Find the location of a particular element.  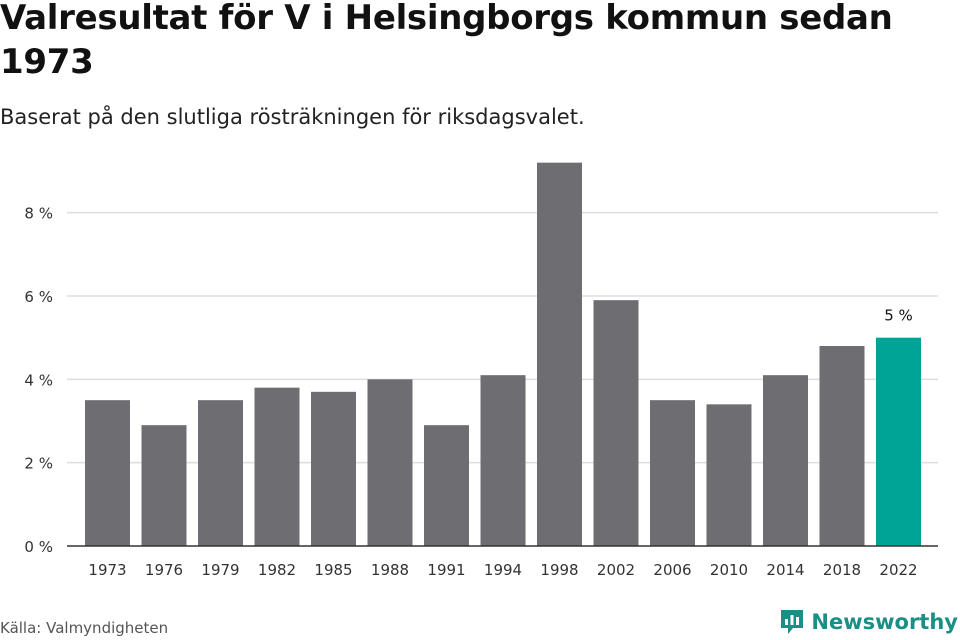

x-tick-label: 2014 is located at coordinates (785, 570).